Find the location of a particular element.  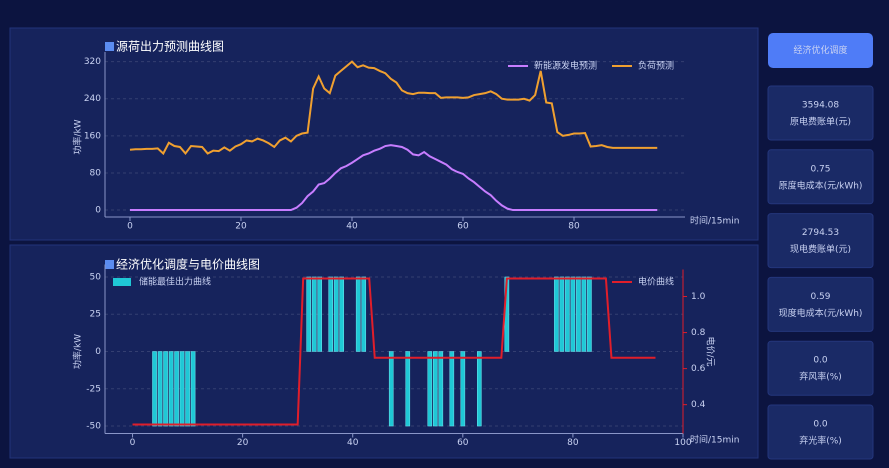

stat-label: 弃风率(%) is located at coordinates (820, 377).